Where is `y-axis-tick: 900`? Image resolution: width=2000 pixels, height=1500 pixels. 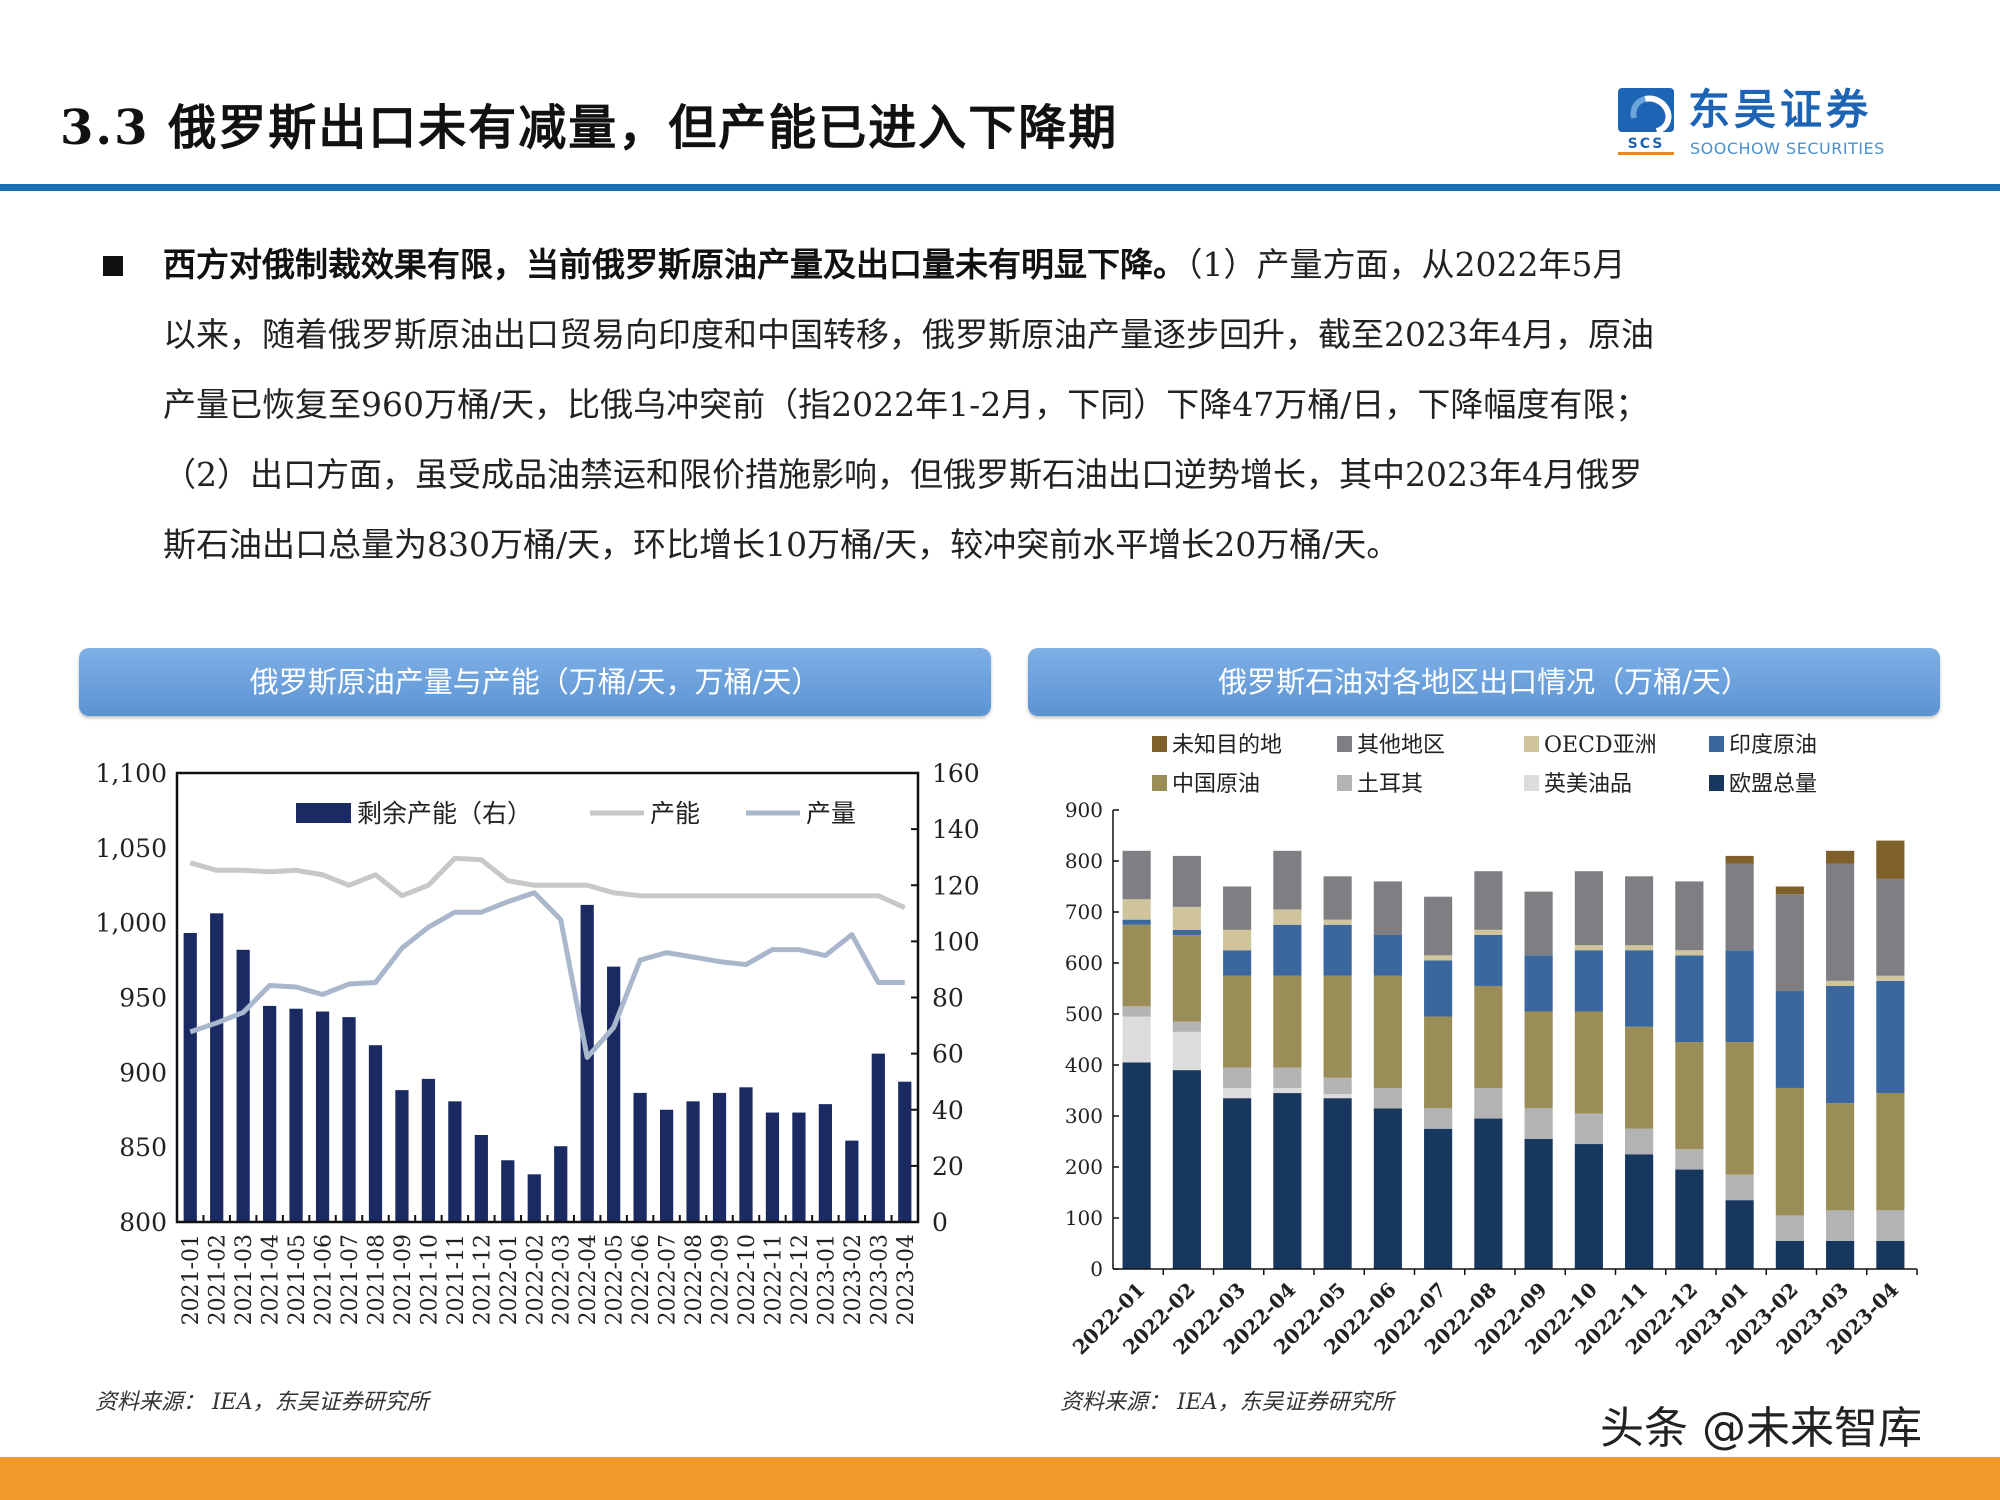 y-axis-tick: 900 is located at coordinates (1084, 810).